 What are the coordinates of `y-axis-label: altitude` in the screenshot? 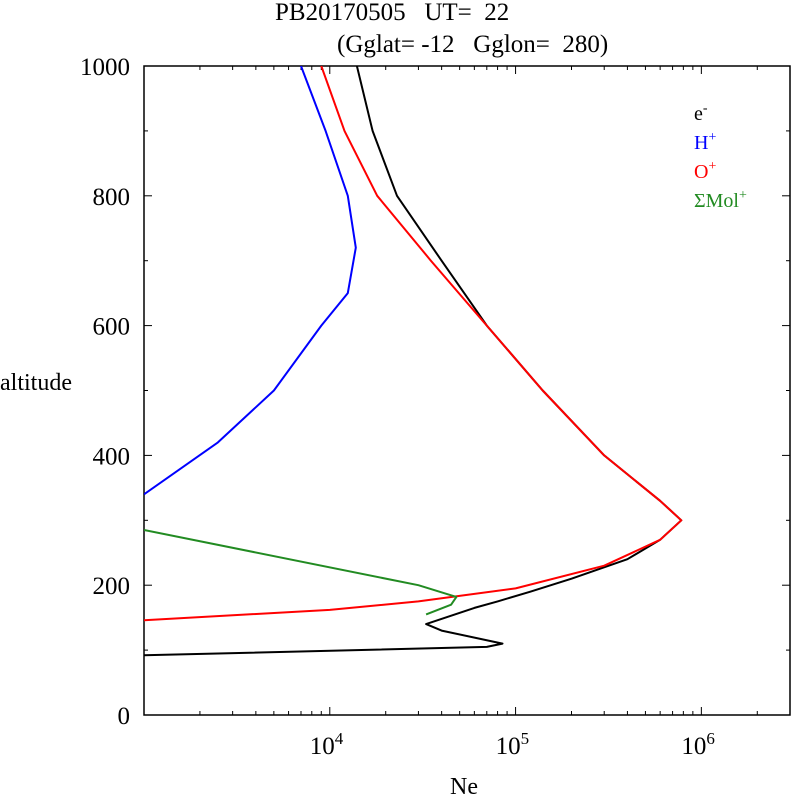 It's located at (36, 383).